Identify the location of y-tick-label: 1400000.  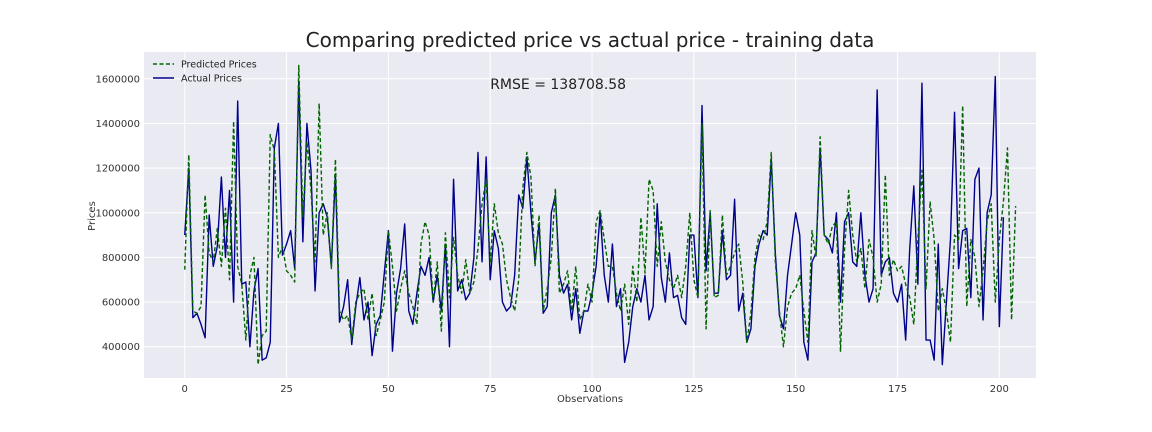
(117, 124).